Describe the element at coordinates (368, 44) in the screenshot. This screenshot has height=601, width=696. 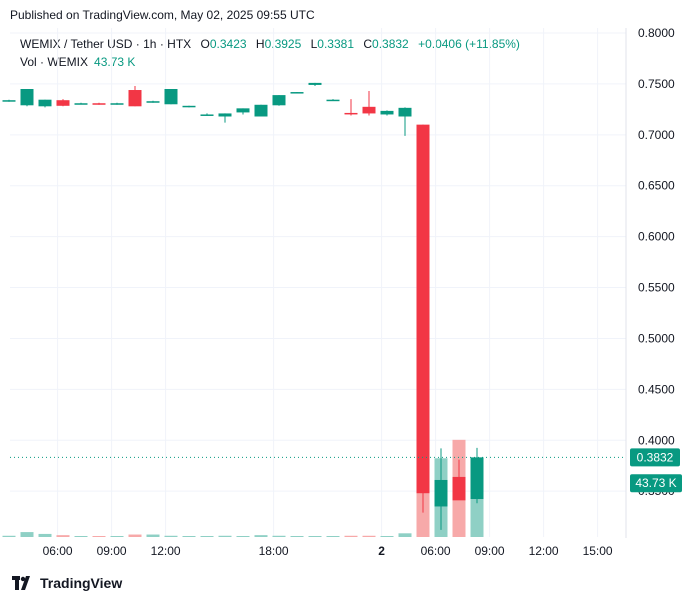
I see `close-label: C` at that location.